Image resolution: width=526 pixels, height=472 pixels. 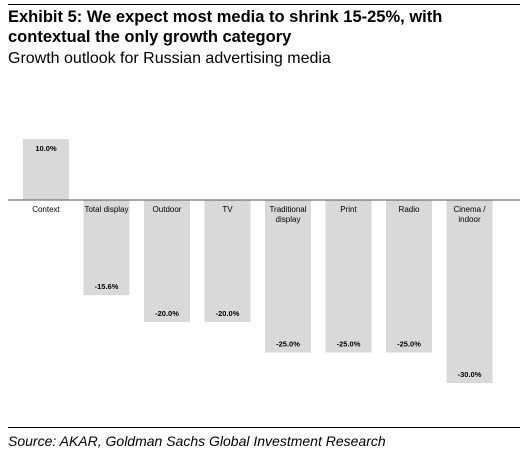 What do you see at coordinates (167, 313) in the screenshot?
I see `value-label-2: -20.0%` at bounding box center [167, 313].